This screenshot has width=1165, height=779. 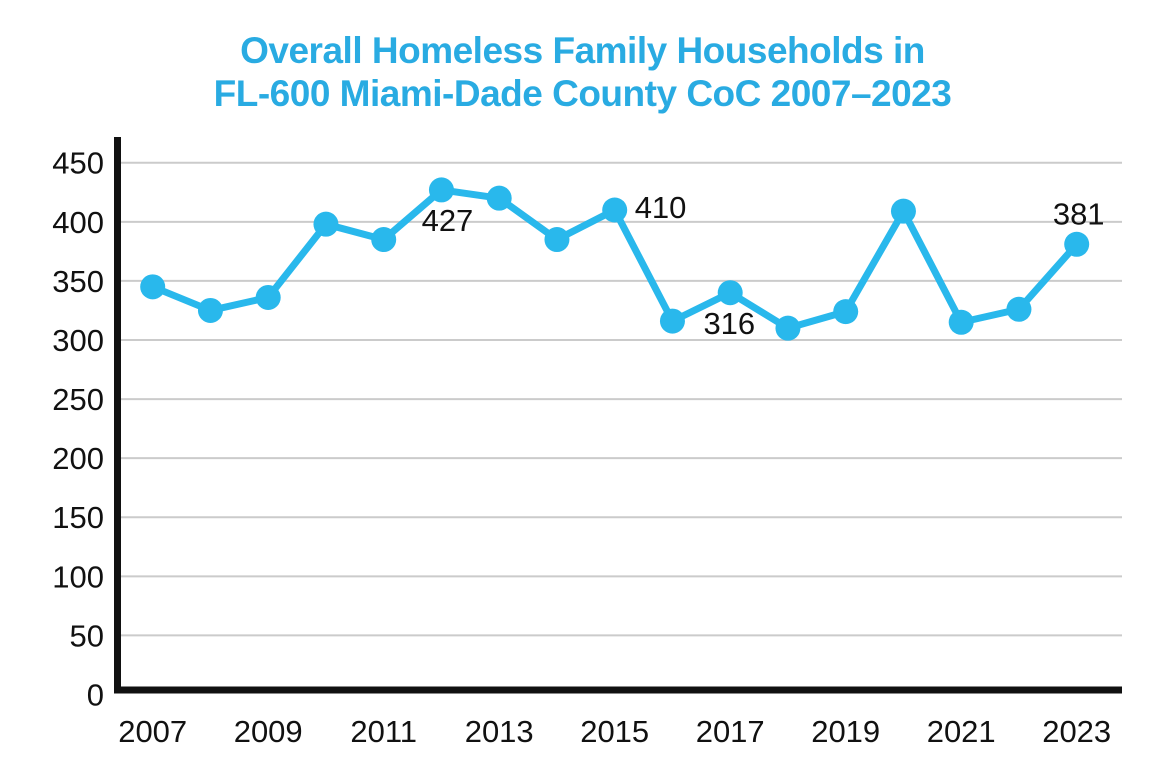 I want to click on y-tick-label-200: 200, so click(x=78, y=458).